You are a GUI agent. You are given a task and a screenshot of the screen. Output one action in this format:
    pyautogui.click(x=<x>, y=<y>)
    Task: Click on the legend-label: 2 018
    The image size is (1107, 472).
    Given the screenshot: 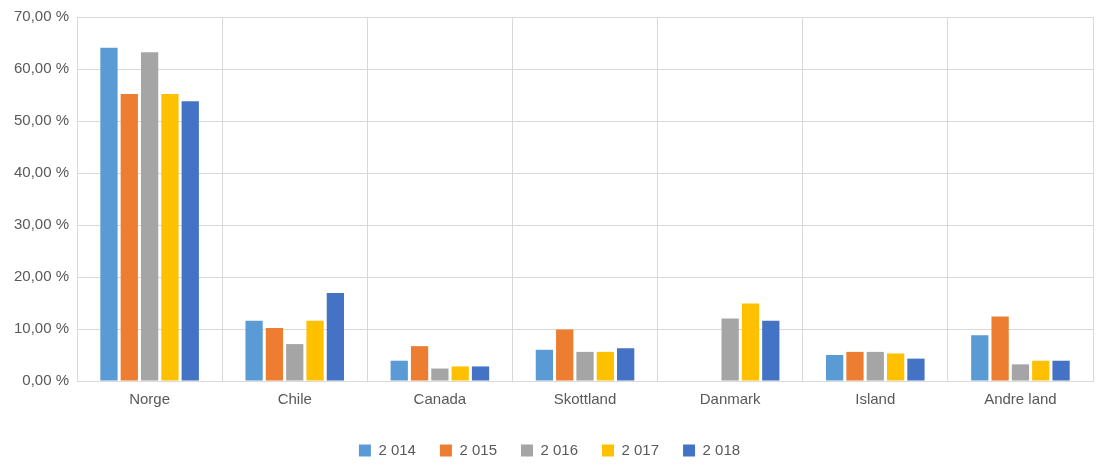 What is the action you would take?
    pyautogui.click(x=721, y=449)
    